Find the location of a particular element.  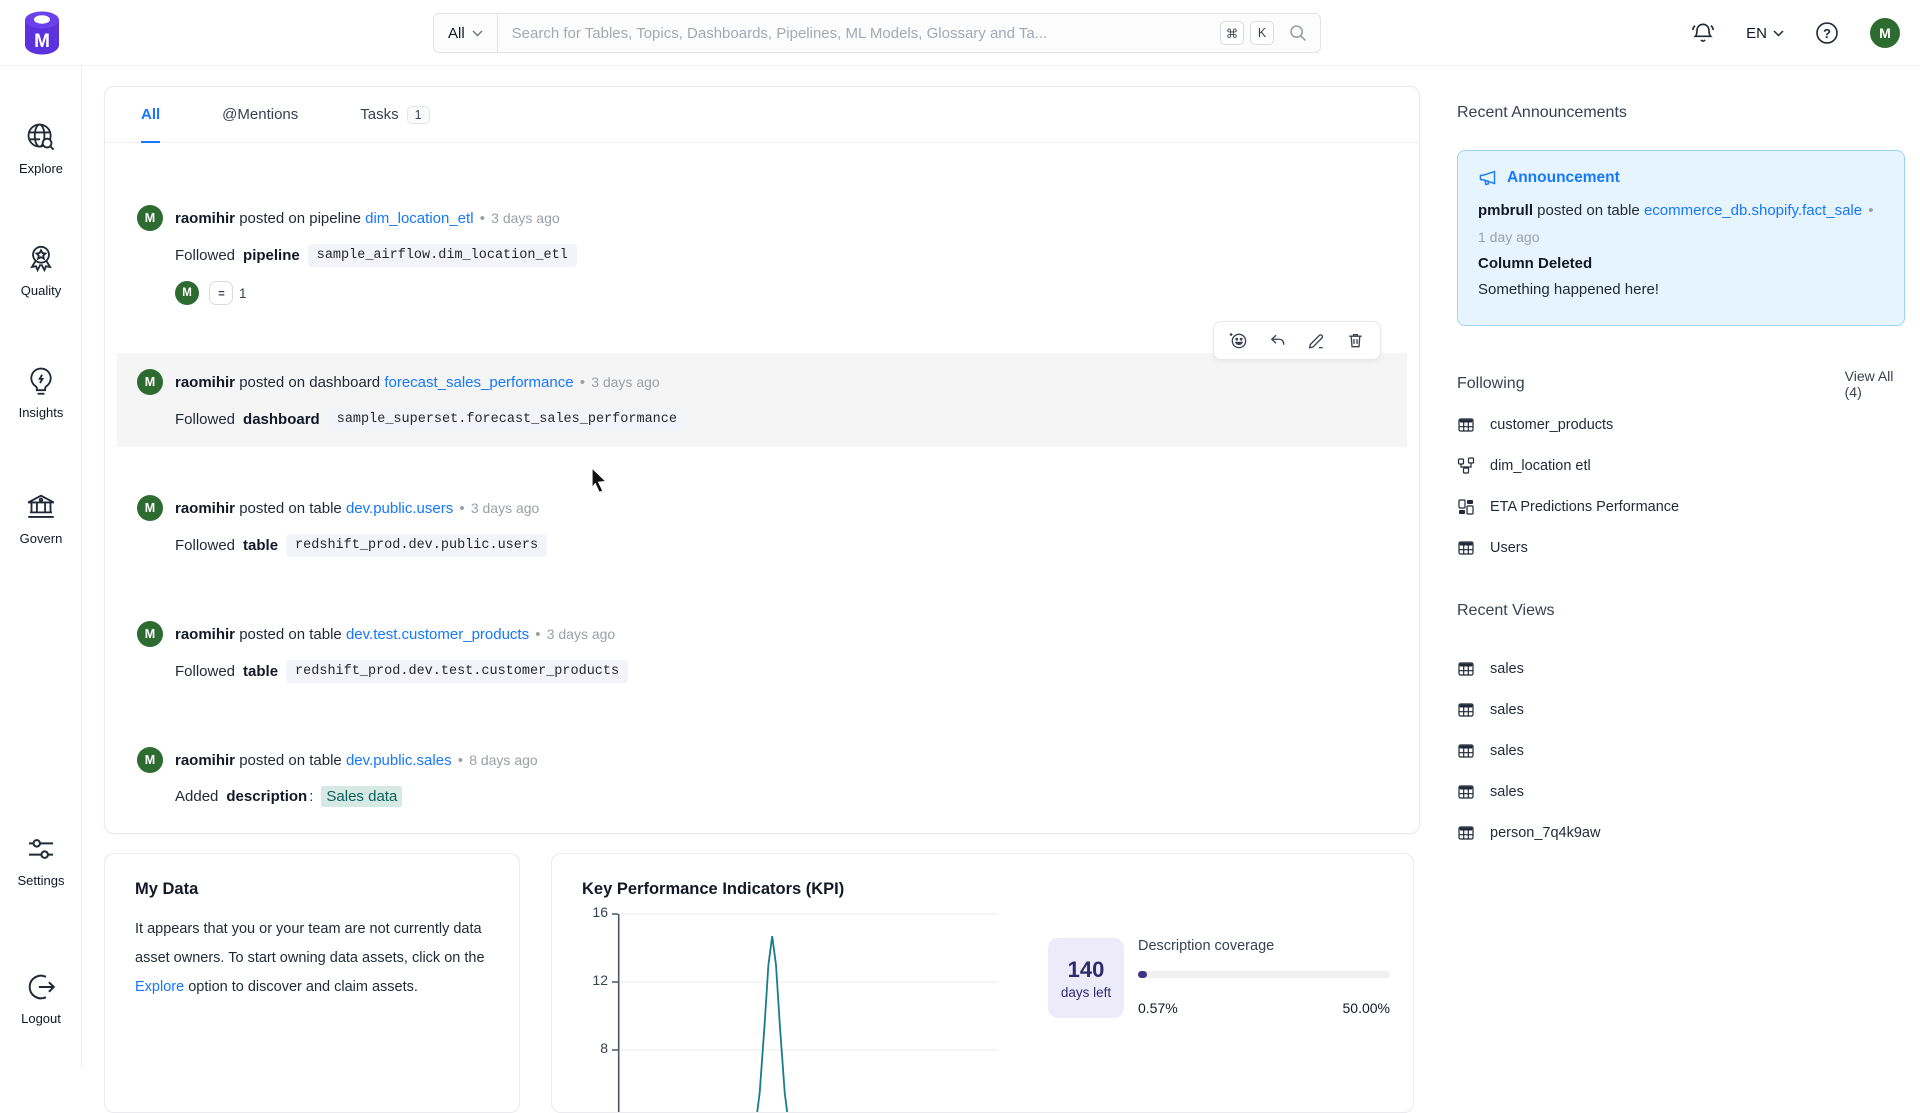

kpi-title: Key Performance Indicators (KPI) is located at coordinates (713, 889).